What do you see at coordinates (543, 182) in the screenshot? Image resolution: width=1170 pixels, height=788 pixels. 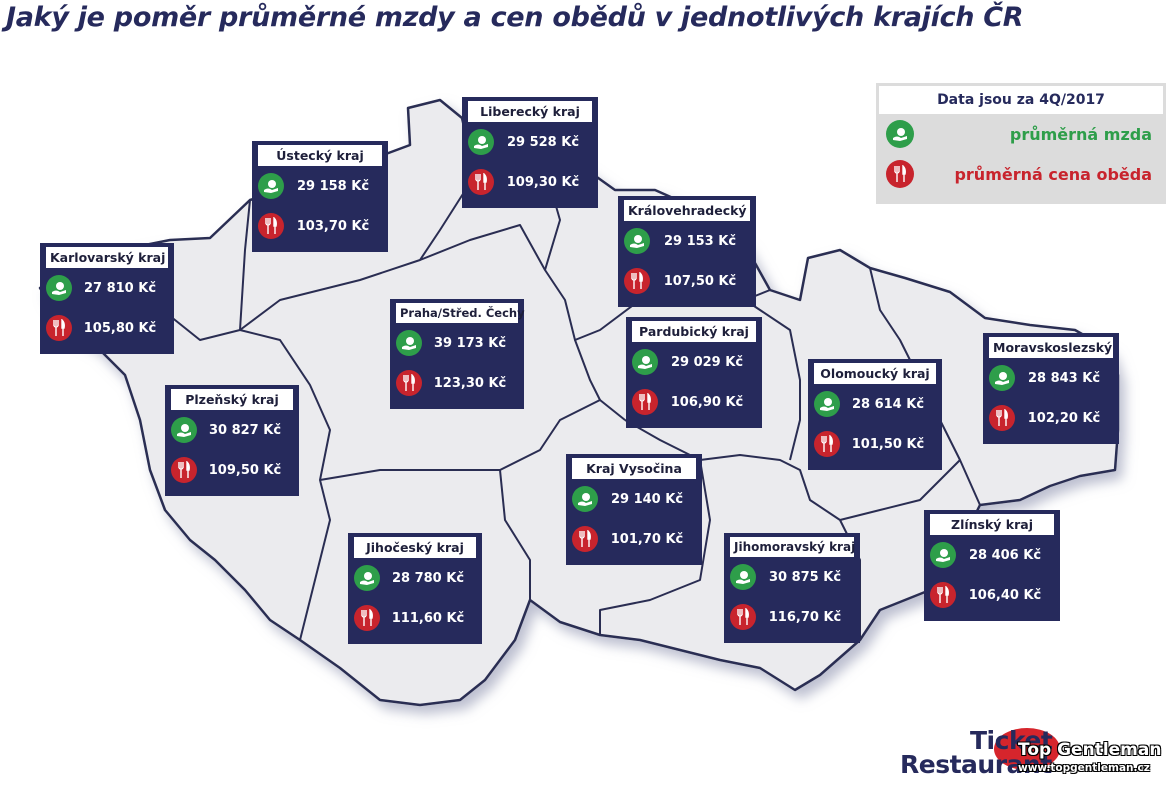 I see `lunch-value: 109,30 Kč` at bounding box center [543, 182].